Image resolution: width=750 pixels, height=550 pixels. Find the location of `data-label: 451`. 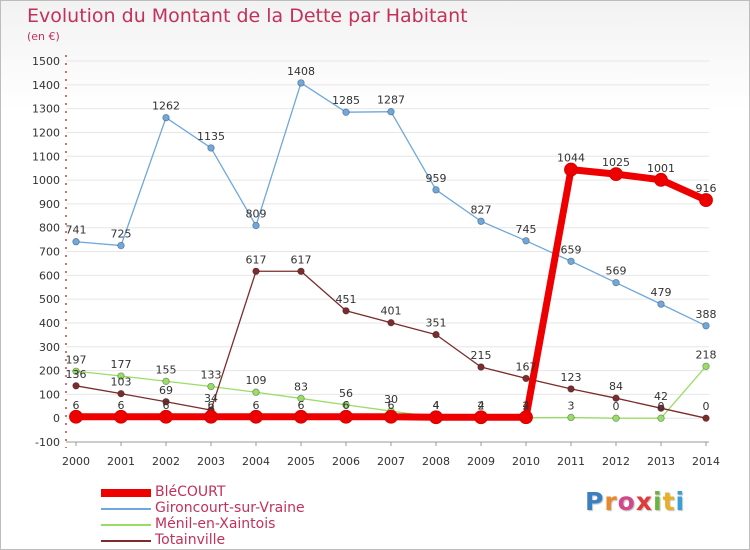

data-label: 451 is located at coordinates (346, 299).